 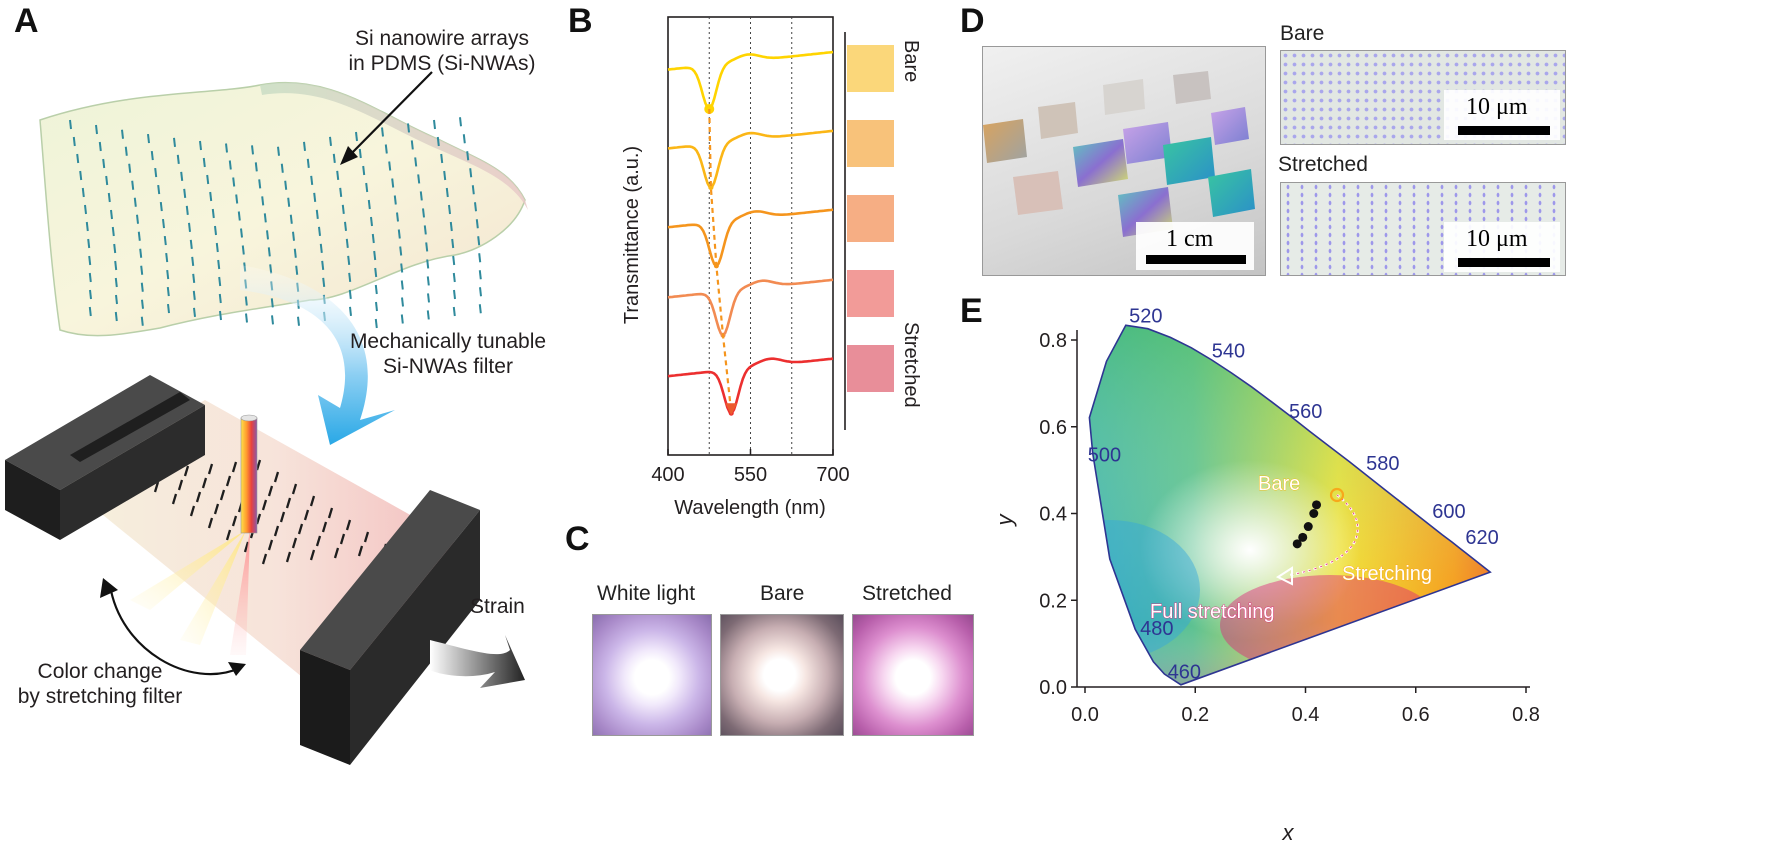 What do you see at coordinates (832, 475) in the screenshot?
I see `chart-b-xtick-2: 700` at bounding box center [832, 475].